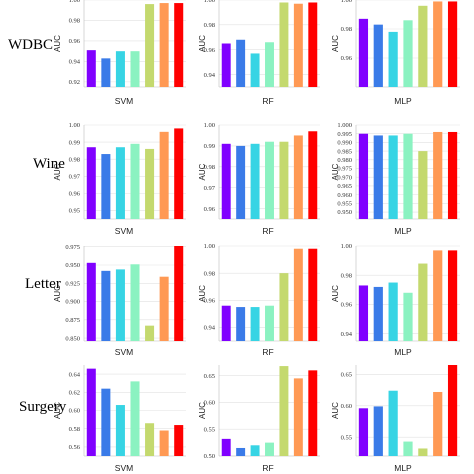  Describe the element at coordinates (74, 82) in the screenshot. I see `y-tick-label: 0.92` at that location.